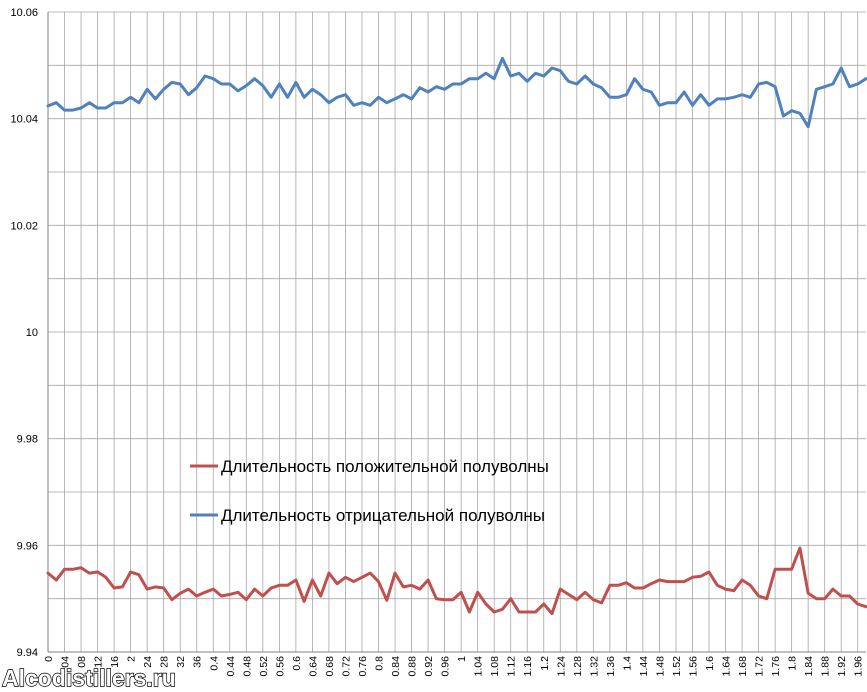  What do you see at coordinates (710, 663) in the screenshot?
I see `x-tick-label: 1.6` at bounding box center [710, 663].